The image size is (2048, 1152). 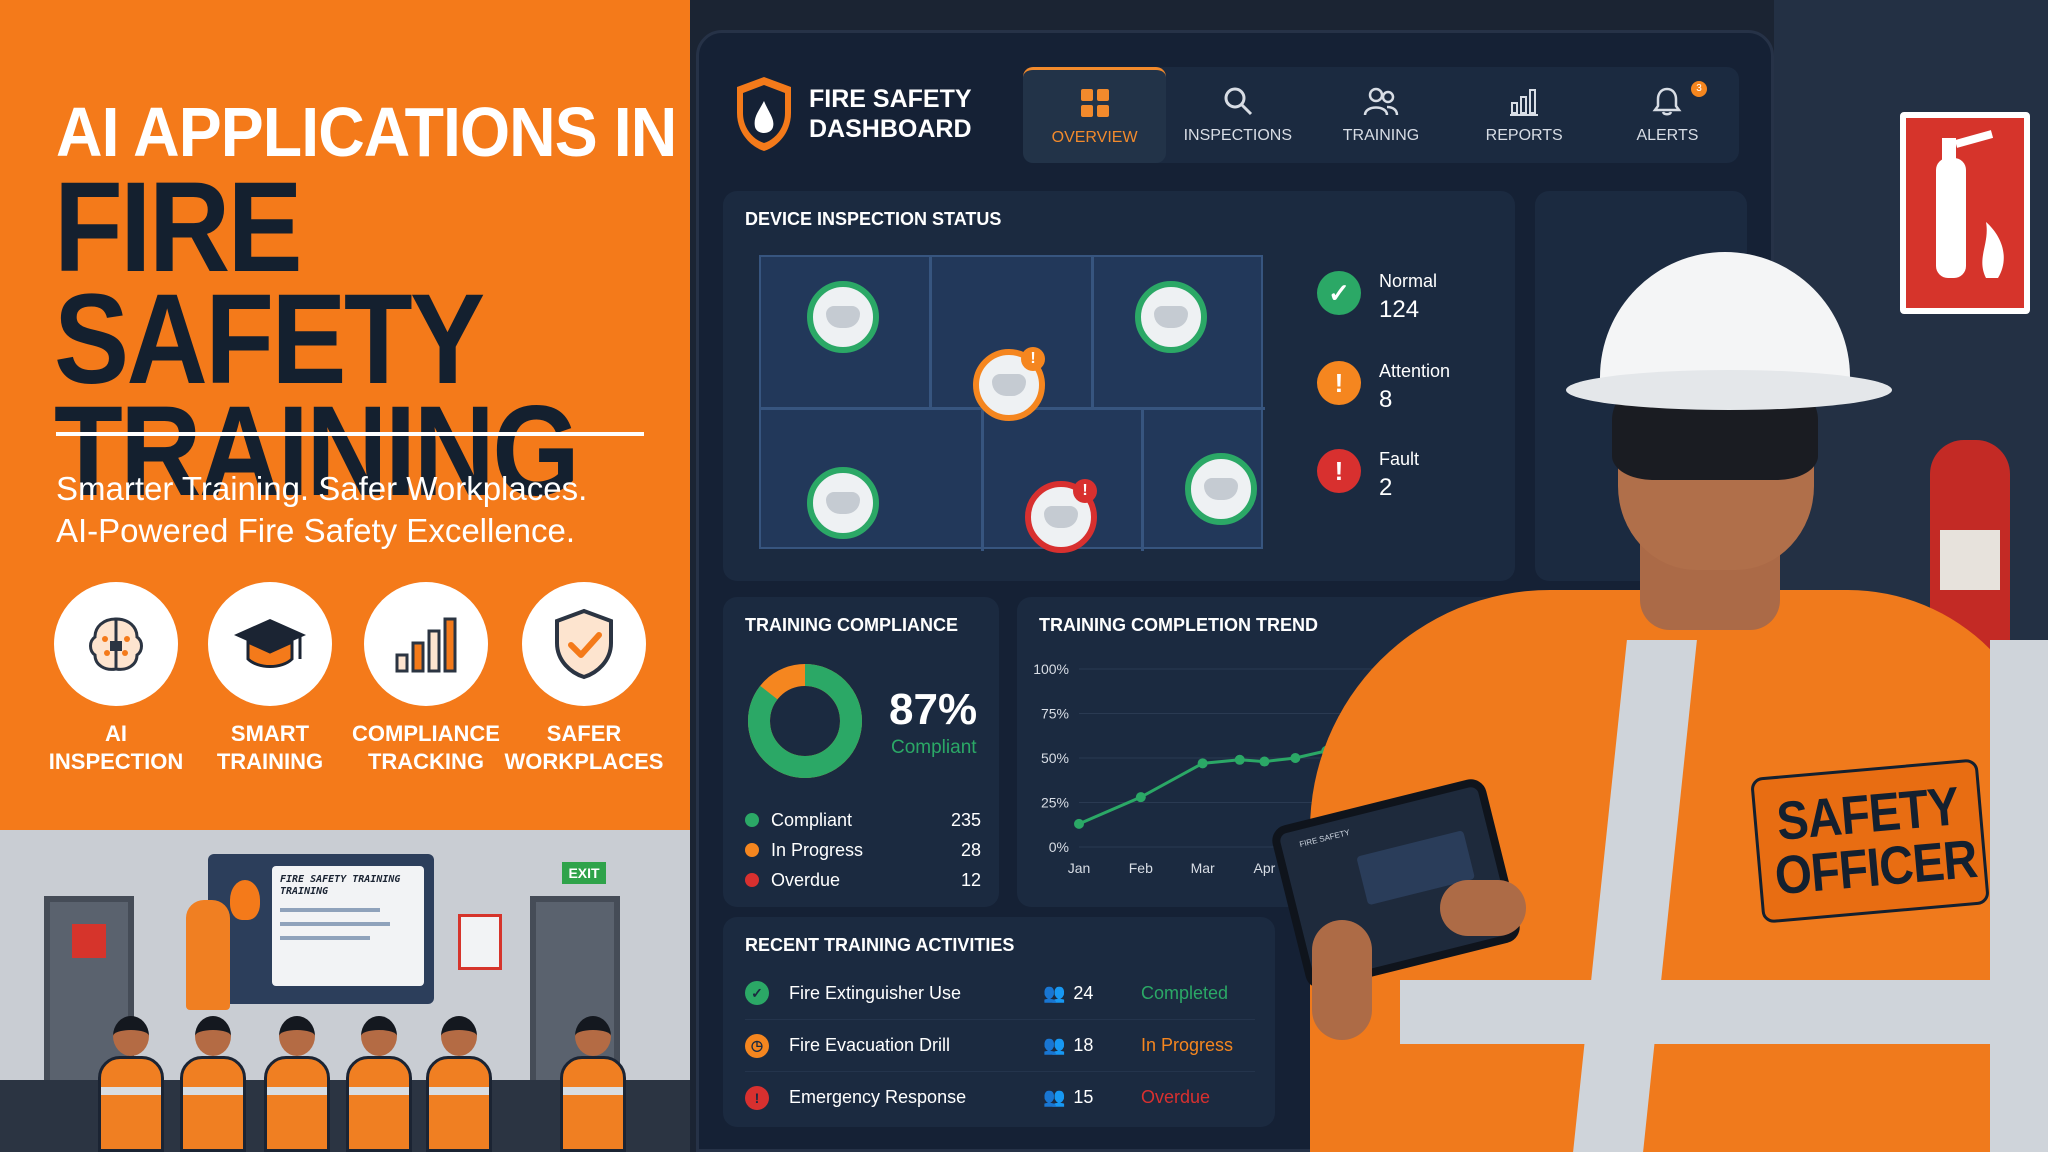 I want to click on slide-subtitle: TRAINING, so click(x=304, y=891).